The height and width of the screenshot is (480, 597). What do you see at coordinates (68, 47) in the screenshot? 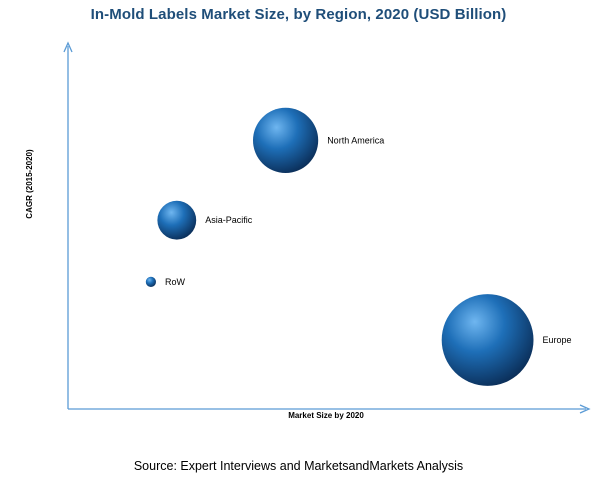
I see `y-axis-arrow-icon` at bounding box center [68, 47].